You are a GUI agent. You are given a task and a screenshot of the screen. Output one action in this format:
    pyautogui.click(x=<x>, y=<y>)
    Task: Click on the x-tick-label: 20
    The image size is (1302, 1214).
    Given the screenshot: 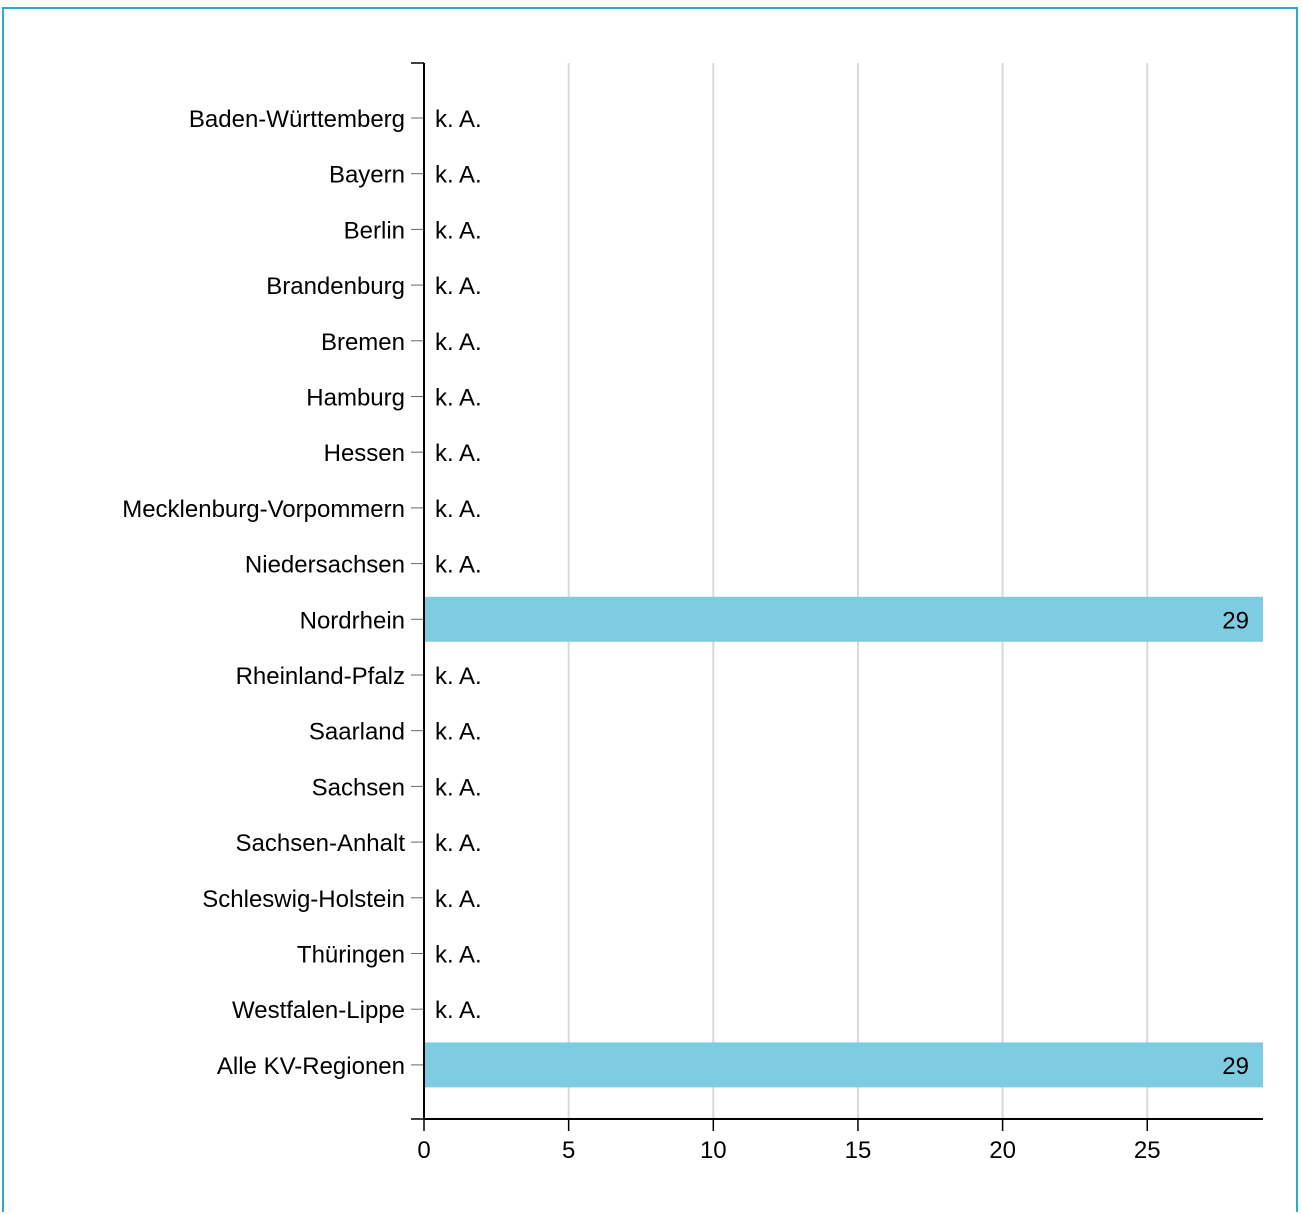 What is the action you would take?
    pyautogui.click(x=1002, y=1150)
    